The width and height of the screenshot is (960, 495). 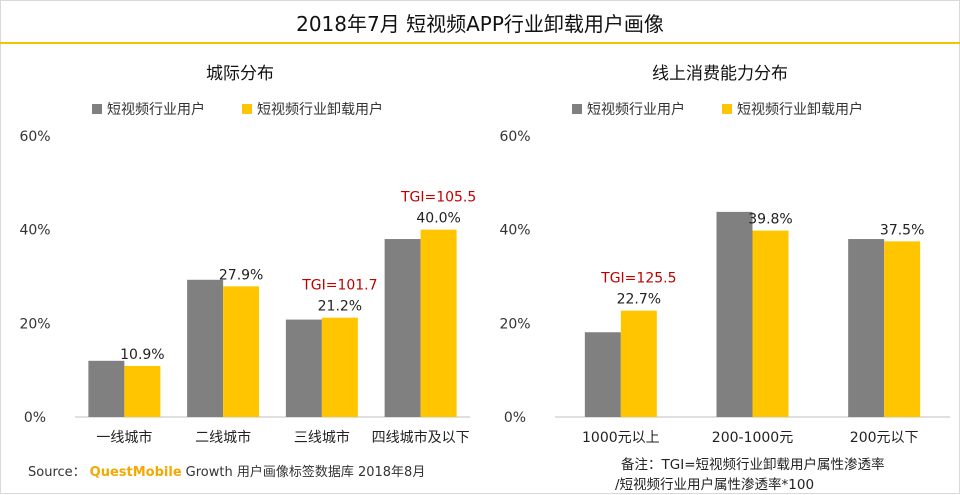 I want to click on data-label: 39.8%, so click(x=770, y=220).